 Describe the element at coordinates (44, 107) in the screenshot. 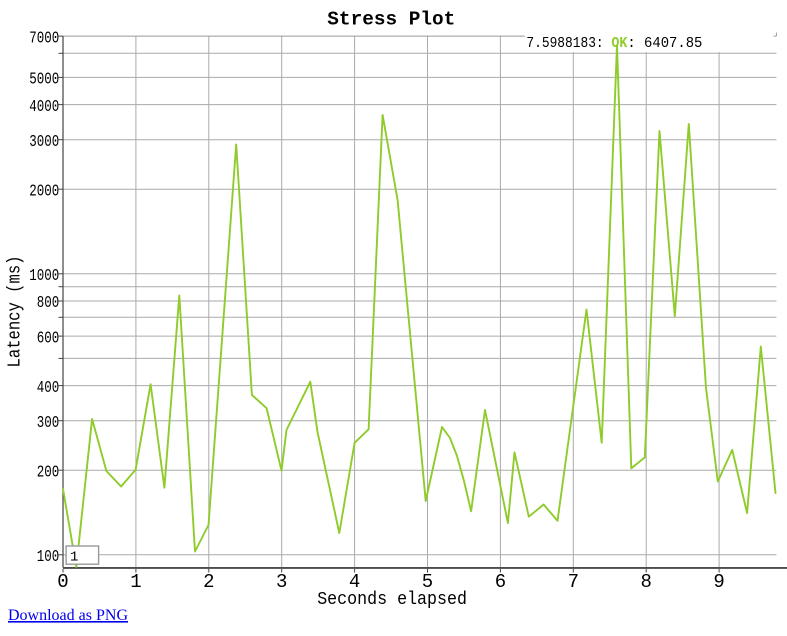

I see `svg-text: 4000` at that location.